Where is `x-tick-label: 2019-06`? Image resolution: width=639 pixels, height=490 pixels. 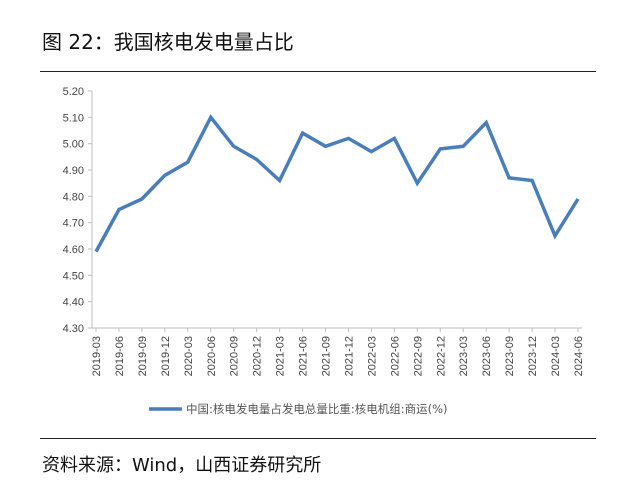
x-tick-label: 2019-06 is located at coordinates (120, 356).